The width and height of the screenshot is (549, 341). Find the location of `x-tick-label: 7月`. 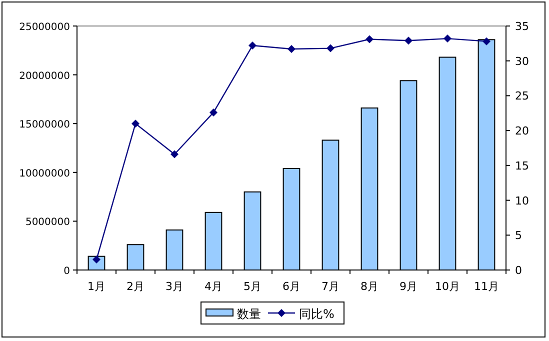

x-tick-label: 7月 is located at coordinates (331, 286).